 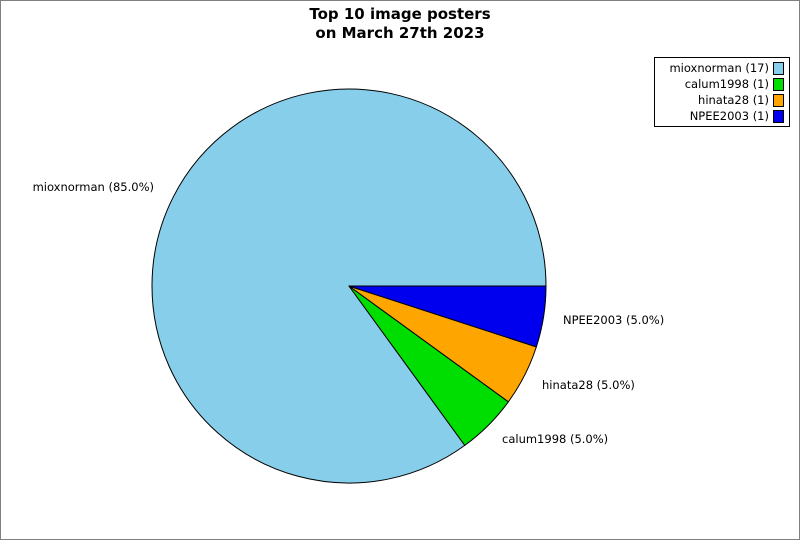 I want to click on pie-slice-NPEE2003, so click(x=447, y=316).